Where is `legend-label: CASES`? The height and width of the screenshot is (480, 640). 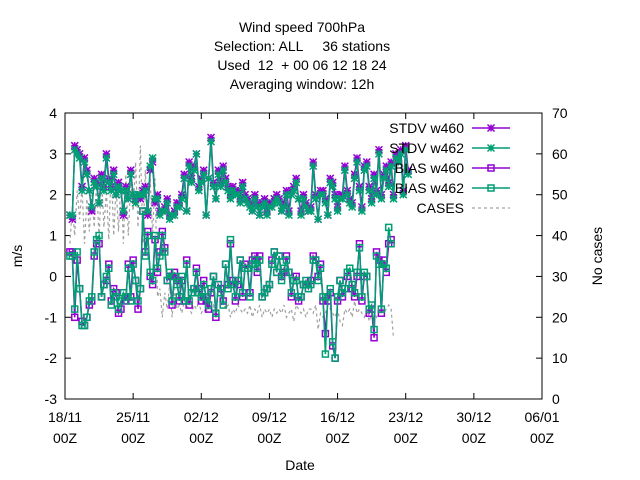
legend-label: CASES is located at coordinates (440, 208).